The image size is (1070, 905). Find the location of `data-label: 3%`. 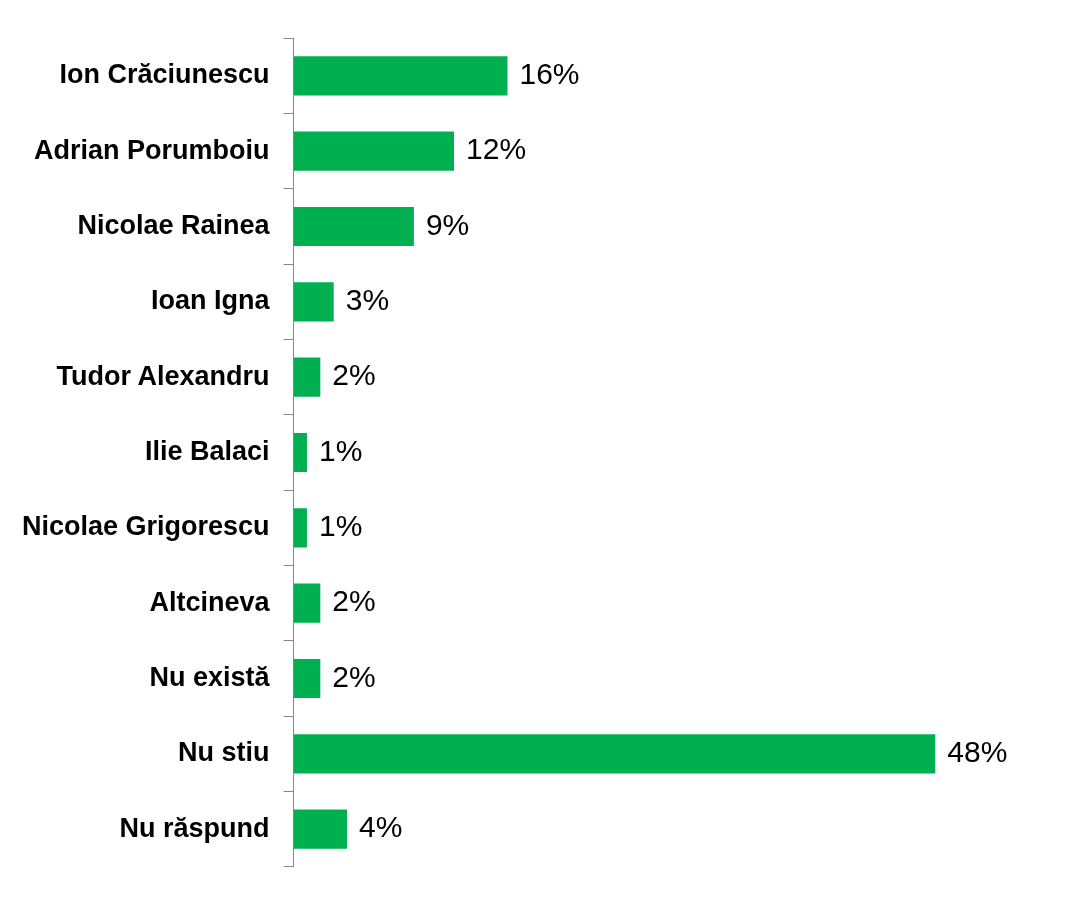

data-label: 3% is located at coordinates (367, 300).